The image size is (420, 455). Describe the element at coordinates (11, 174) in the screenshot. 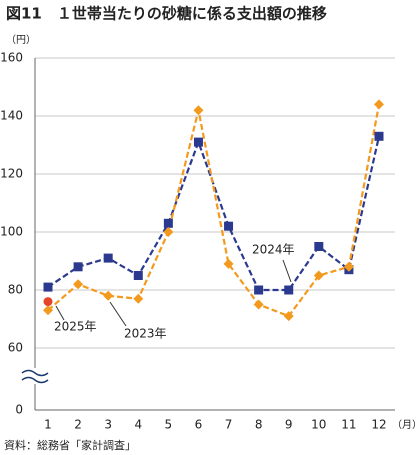

I see `y-tick-label: 120` at that location.